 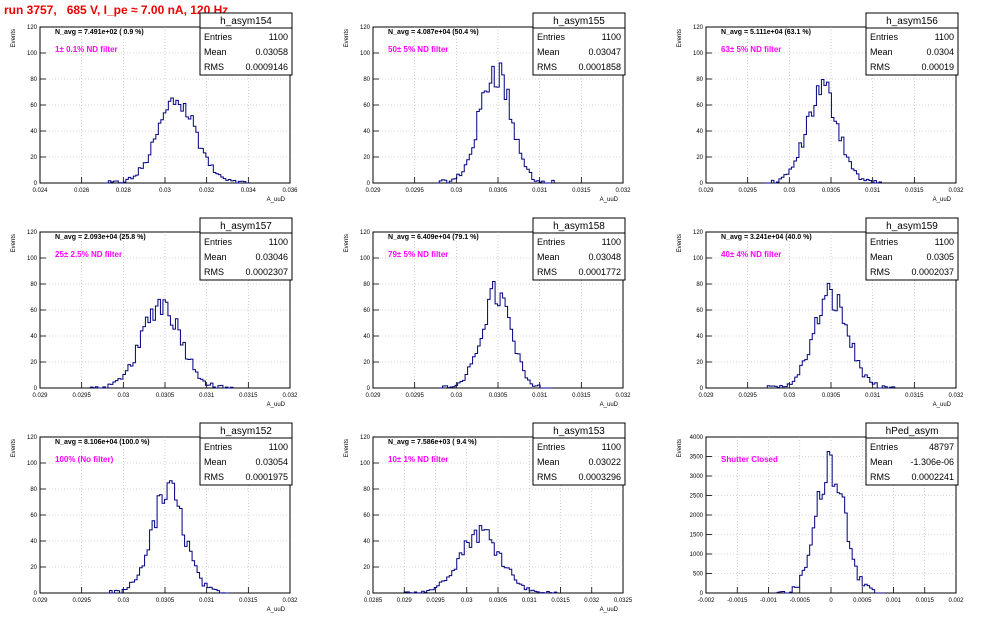 What do you see at coordinates (697, 555) in the screenshot?
I see `y-tick-label: 1000` at bounding box center [697, 555].